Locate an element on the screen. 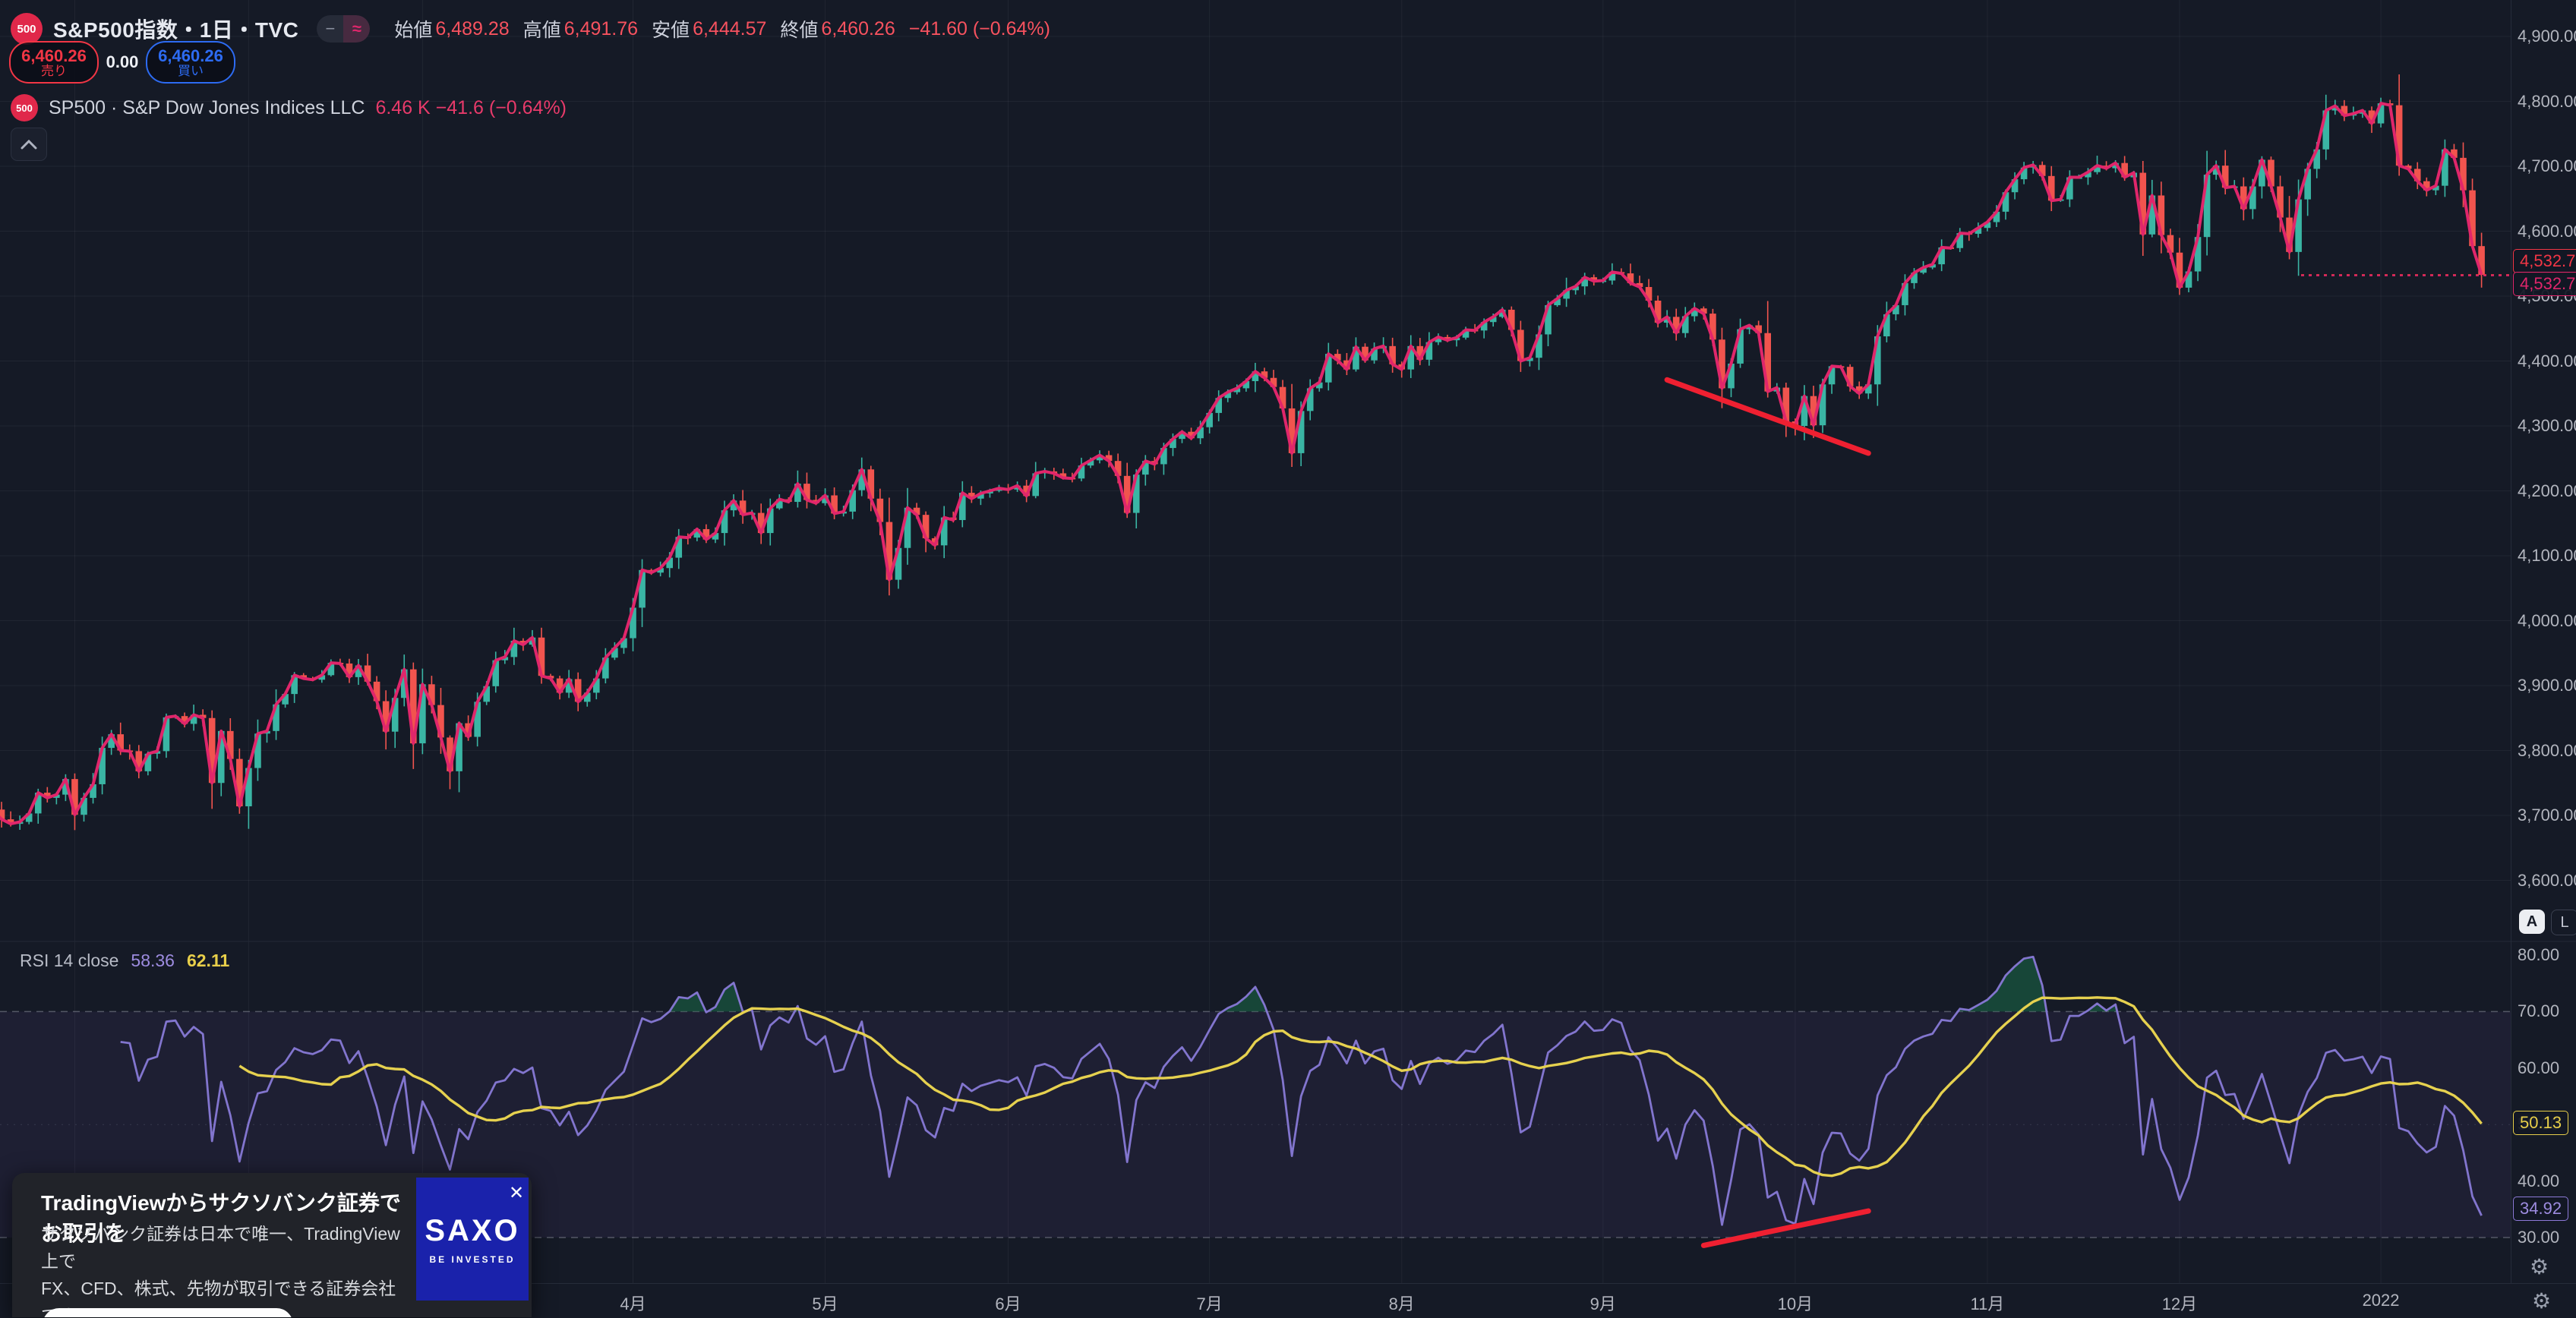 This screenshot has height=1318, width=2576. ad-title: TradingViewからサクソバンク証券でお取引を is located at coordinates (221, 1218).